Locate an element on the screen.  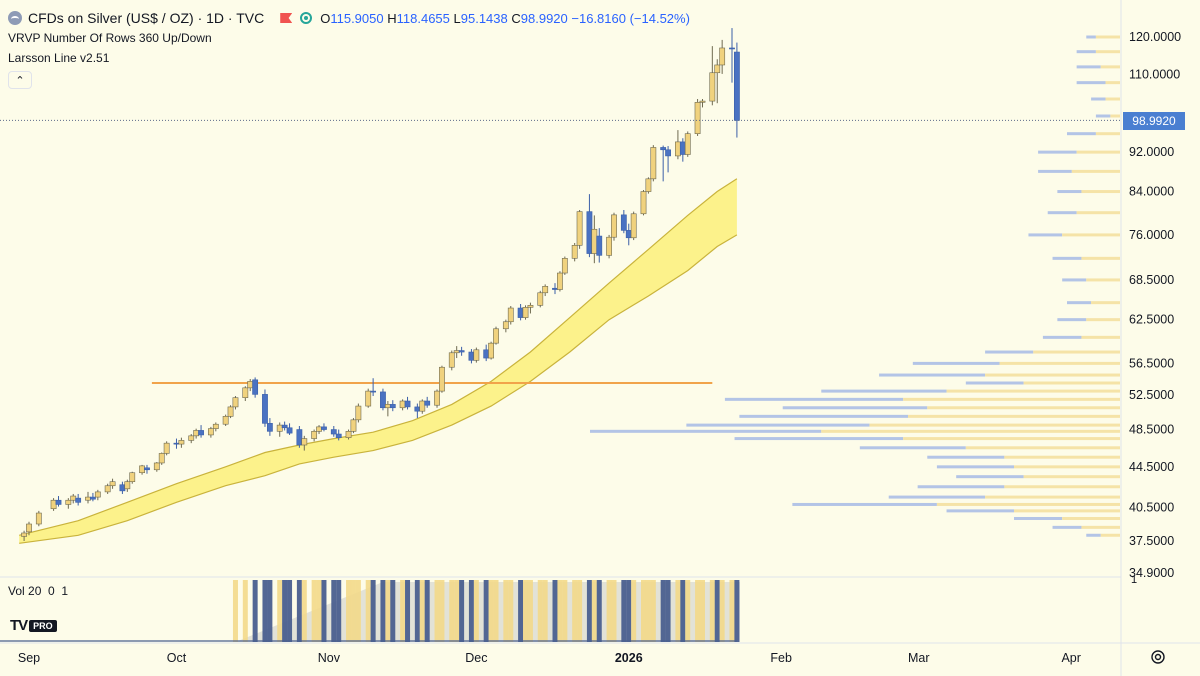
price-tick-label: 52.5000 is located at coordinates (1151, 395).